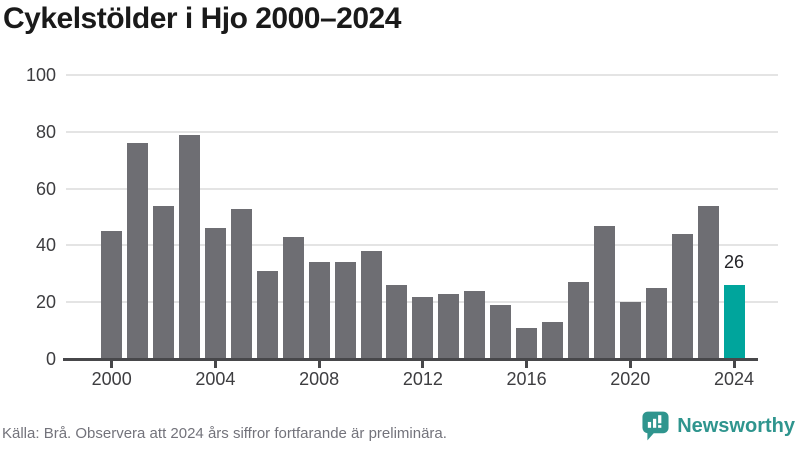  I want to click on bar-2020, so click(630, 330).